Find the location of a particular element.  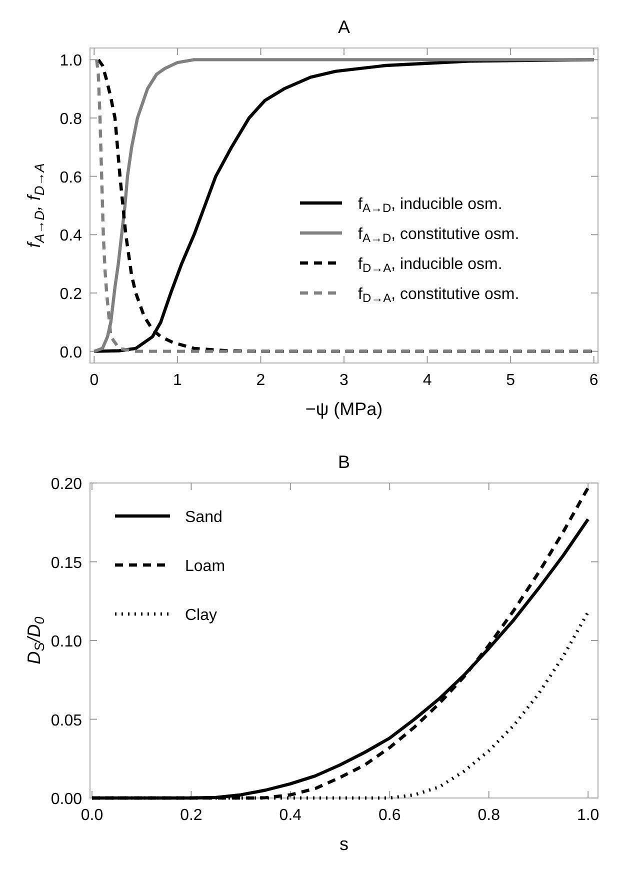

legend-label: Loam is located at coordinates (205, 566).